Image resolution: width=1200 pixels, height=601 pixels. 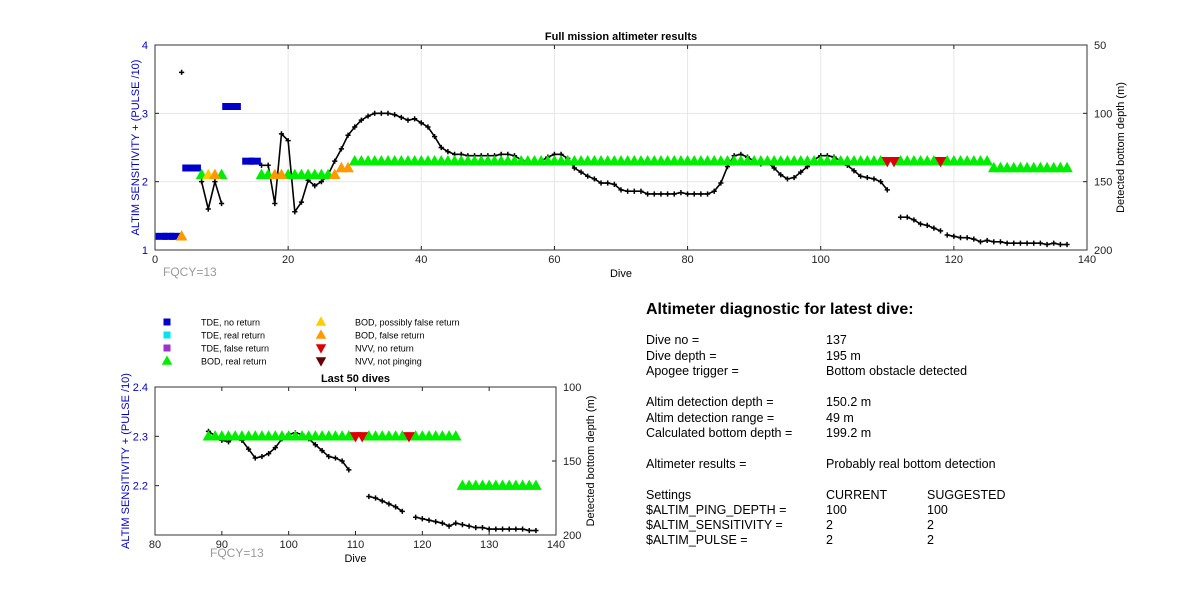 I want to click on legend-tde-no-return: TDE, no return, so click(x=211, y=323).